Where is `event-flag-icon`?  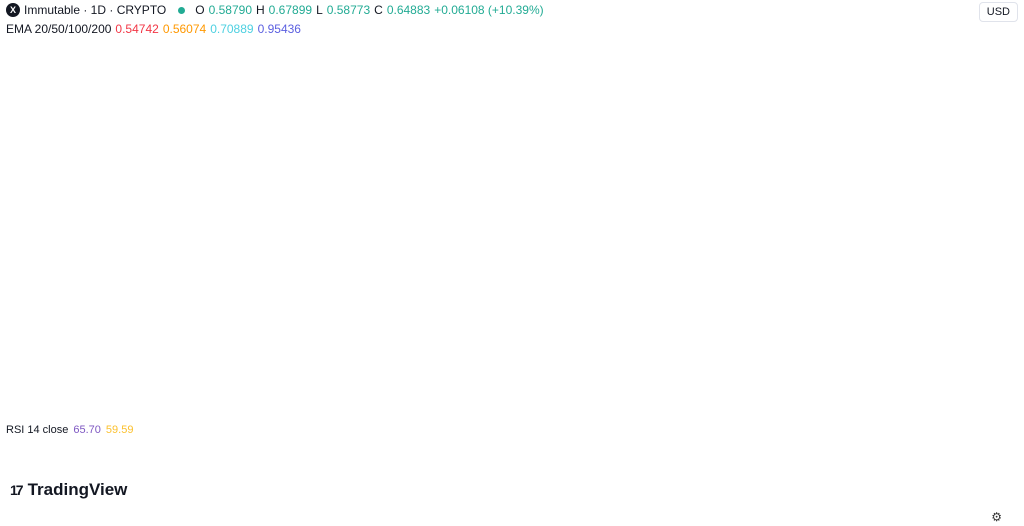
event-flag-icon is located at coordinates (941, 406).